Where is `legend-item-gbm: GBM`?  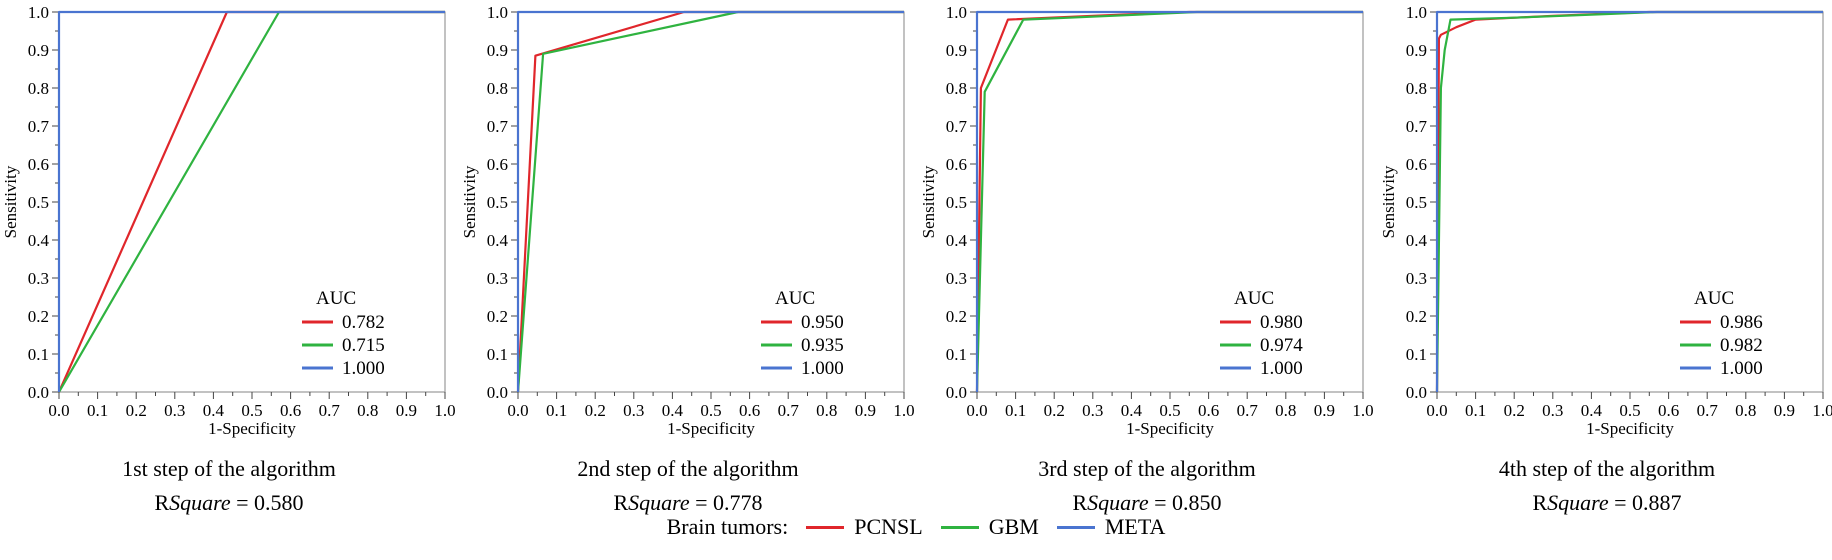
legend-item-gbm: GBM is located at coordinates (989, 527).